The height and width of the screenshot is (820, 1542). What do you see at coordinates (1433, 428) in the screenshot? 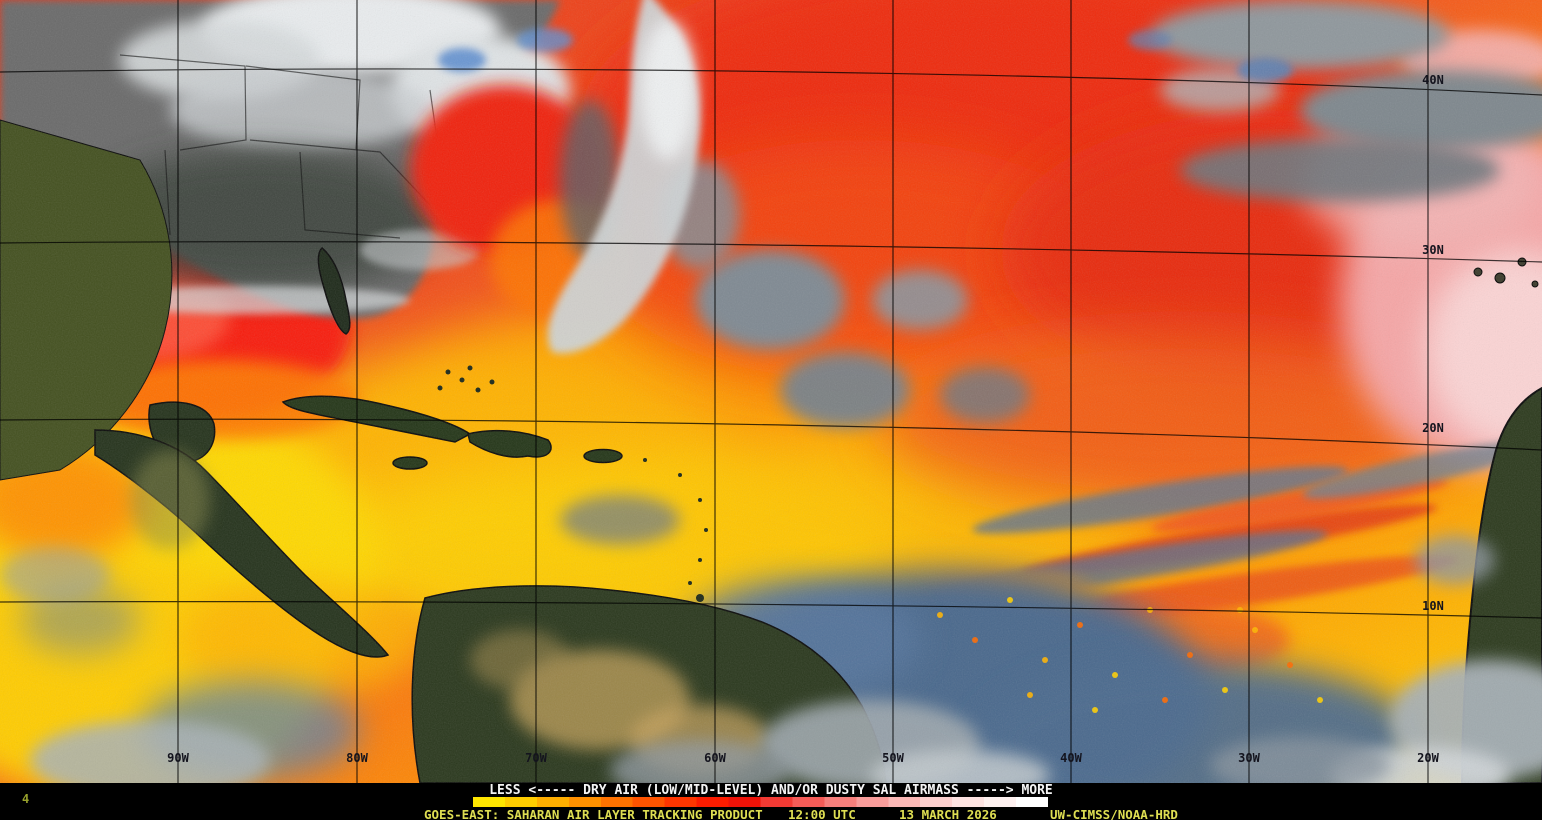
I see `lat-label-20n: 20N` at bounding box center [1433, 428].